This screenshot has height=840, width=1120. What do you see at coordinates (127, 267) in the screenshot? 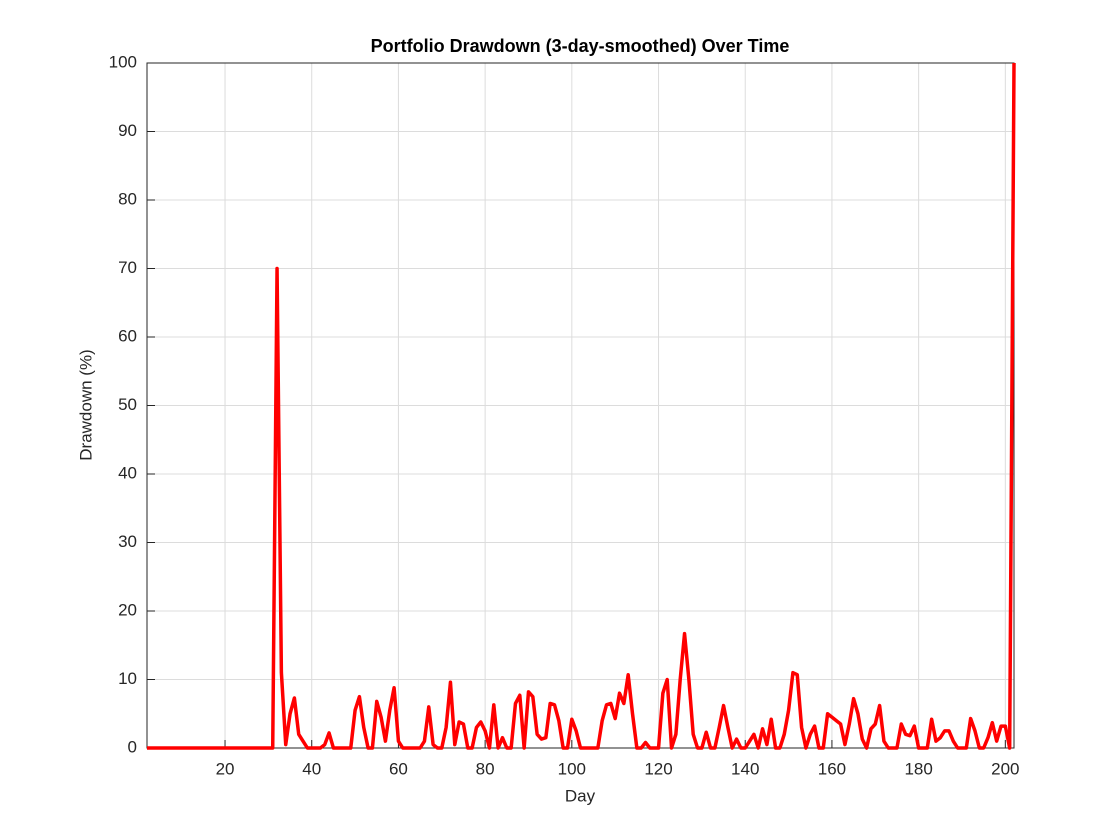
I see `y-tick-label: 70` at bounding box center [127, 267].